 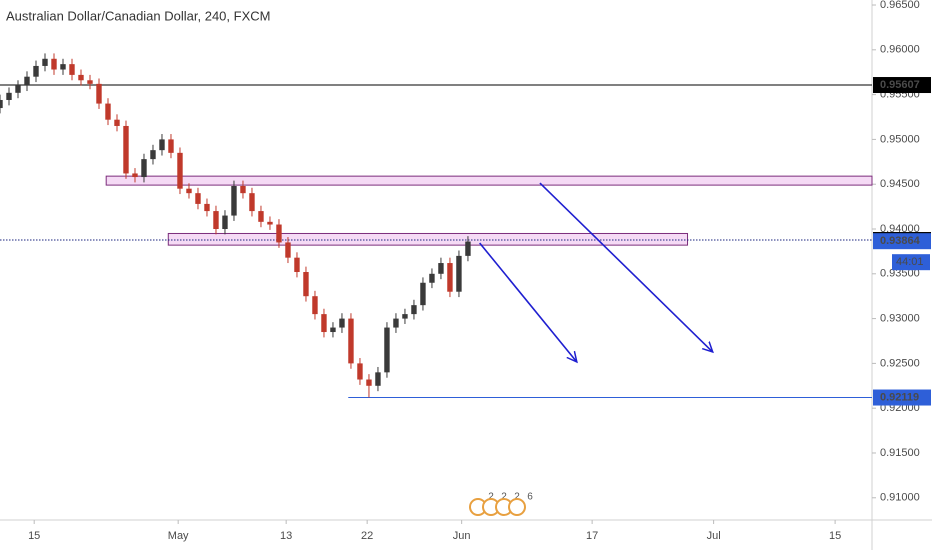 What do you see at coordinates (900, 50) in the screenshot?
I see `y-tick-label: 0.96000` at bounding box center [900, 50].